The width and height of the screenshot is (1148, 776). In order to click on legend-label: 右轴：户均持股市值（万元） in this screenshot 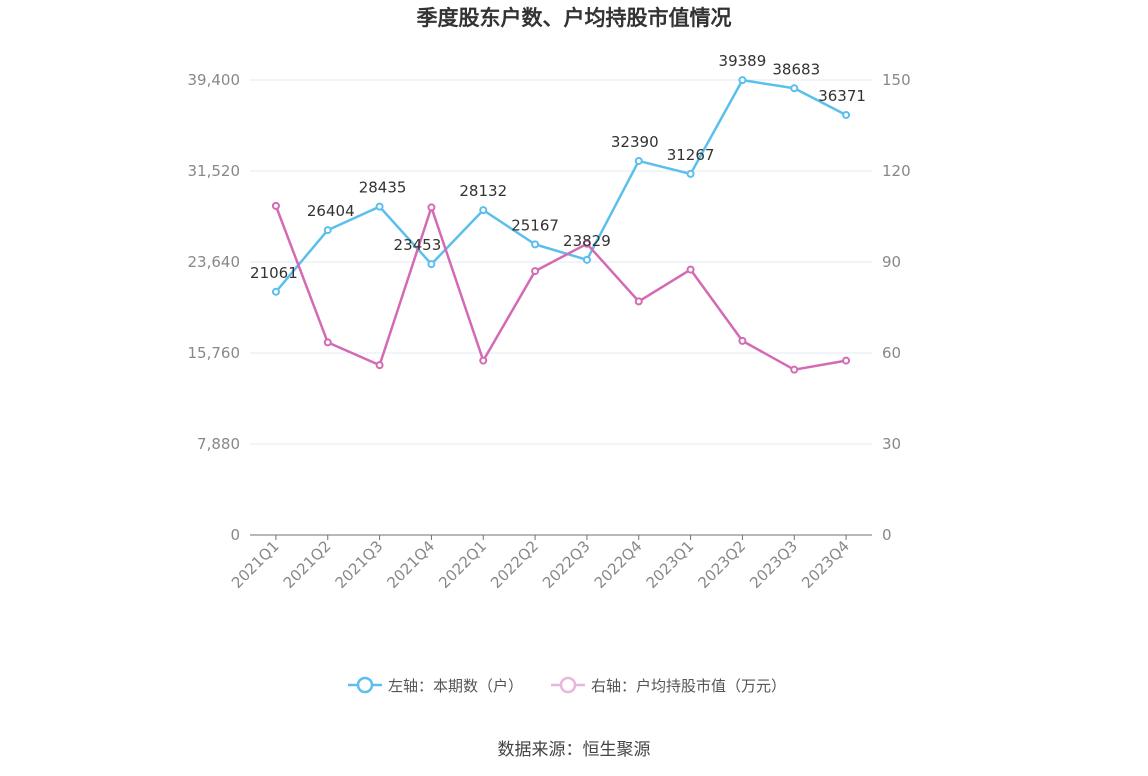, I will do `click(688, 686)`.